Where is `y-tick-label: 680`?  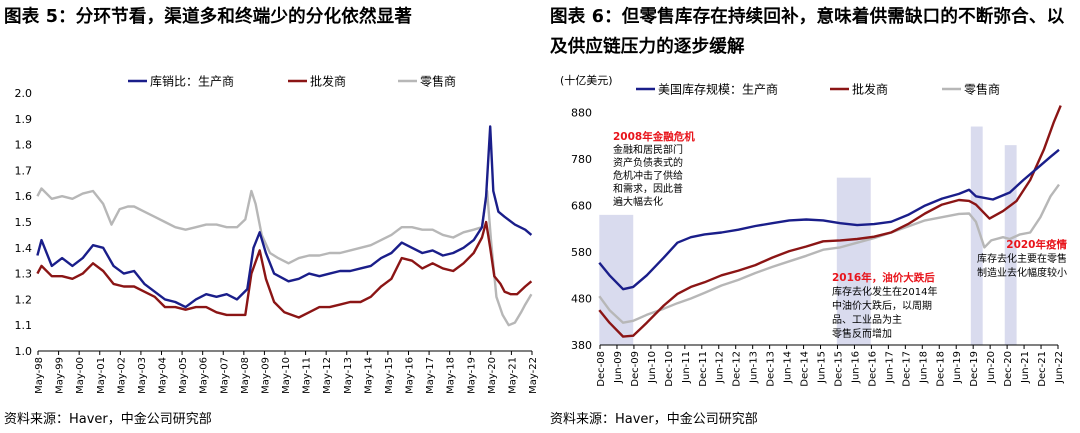
y-tick-label: 680 is located at coordinates (581, 206).